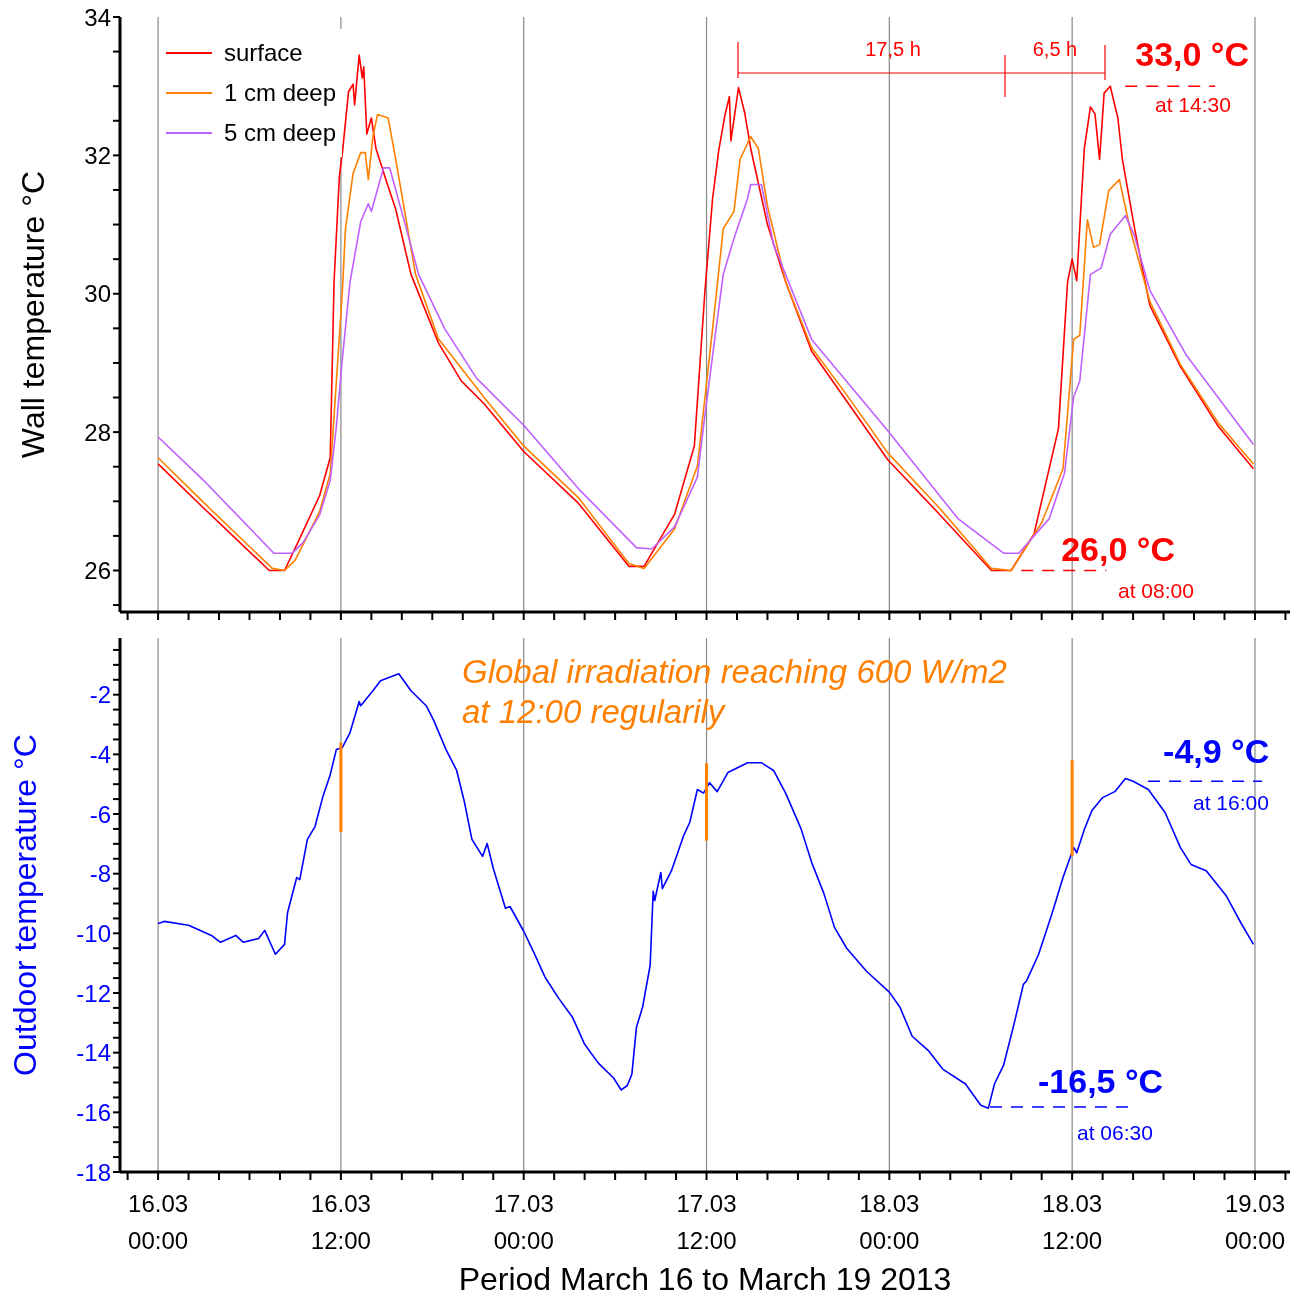 The image size is (1291, 1309). I want to click on annotation: at 14:30, so click(1193, 104).